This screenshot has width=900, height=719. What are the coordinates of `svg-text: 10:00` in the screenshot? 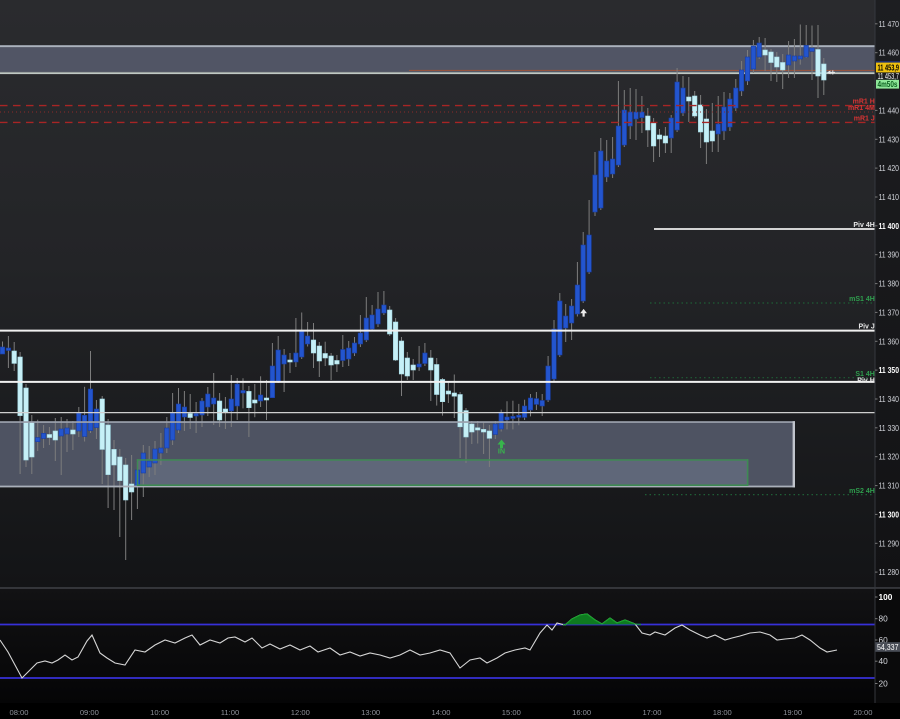 It's located at (159, 712).